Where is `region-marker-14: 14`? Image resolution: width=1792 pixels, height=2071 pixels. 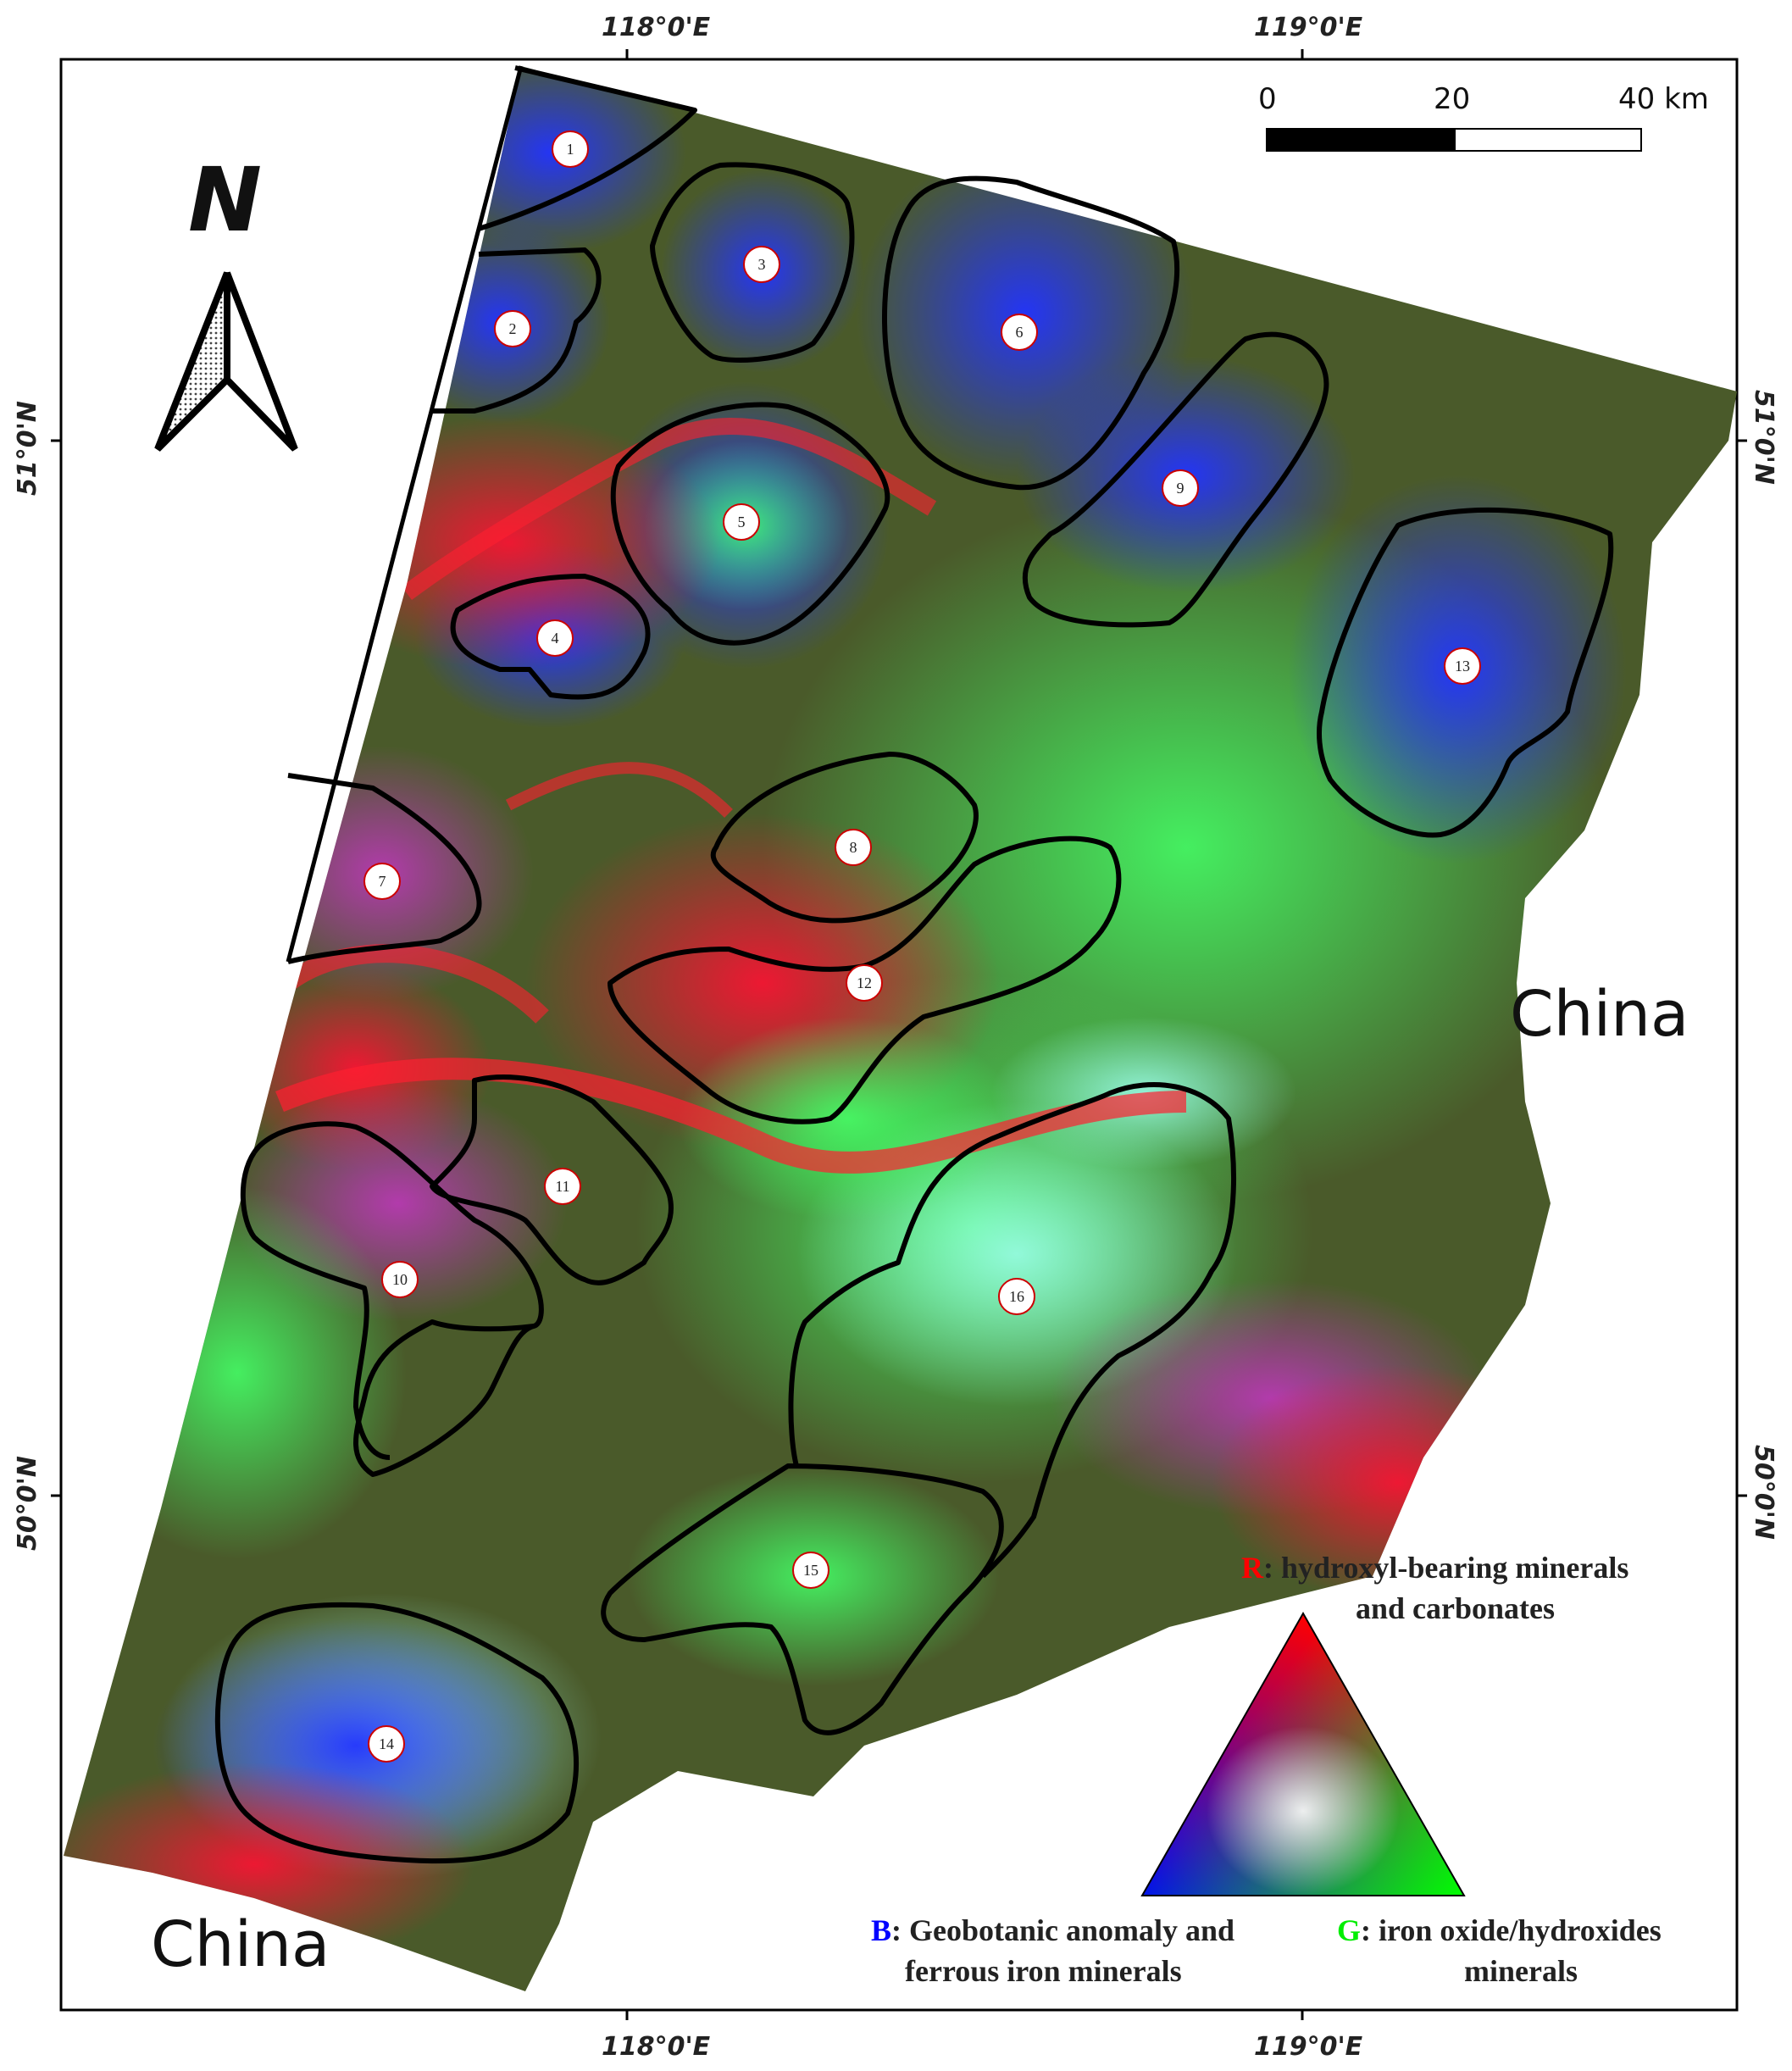
region-marker-14: 14 is located at coordinates (386, 1744).